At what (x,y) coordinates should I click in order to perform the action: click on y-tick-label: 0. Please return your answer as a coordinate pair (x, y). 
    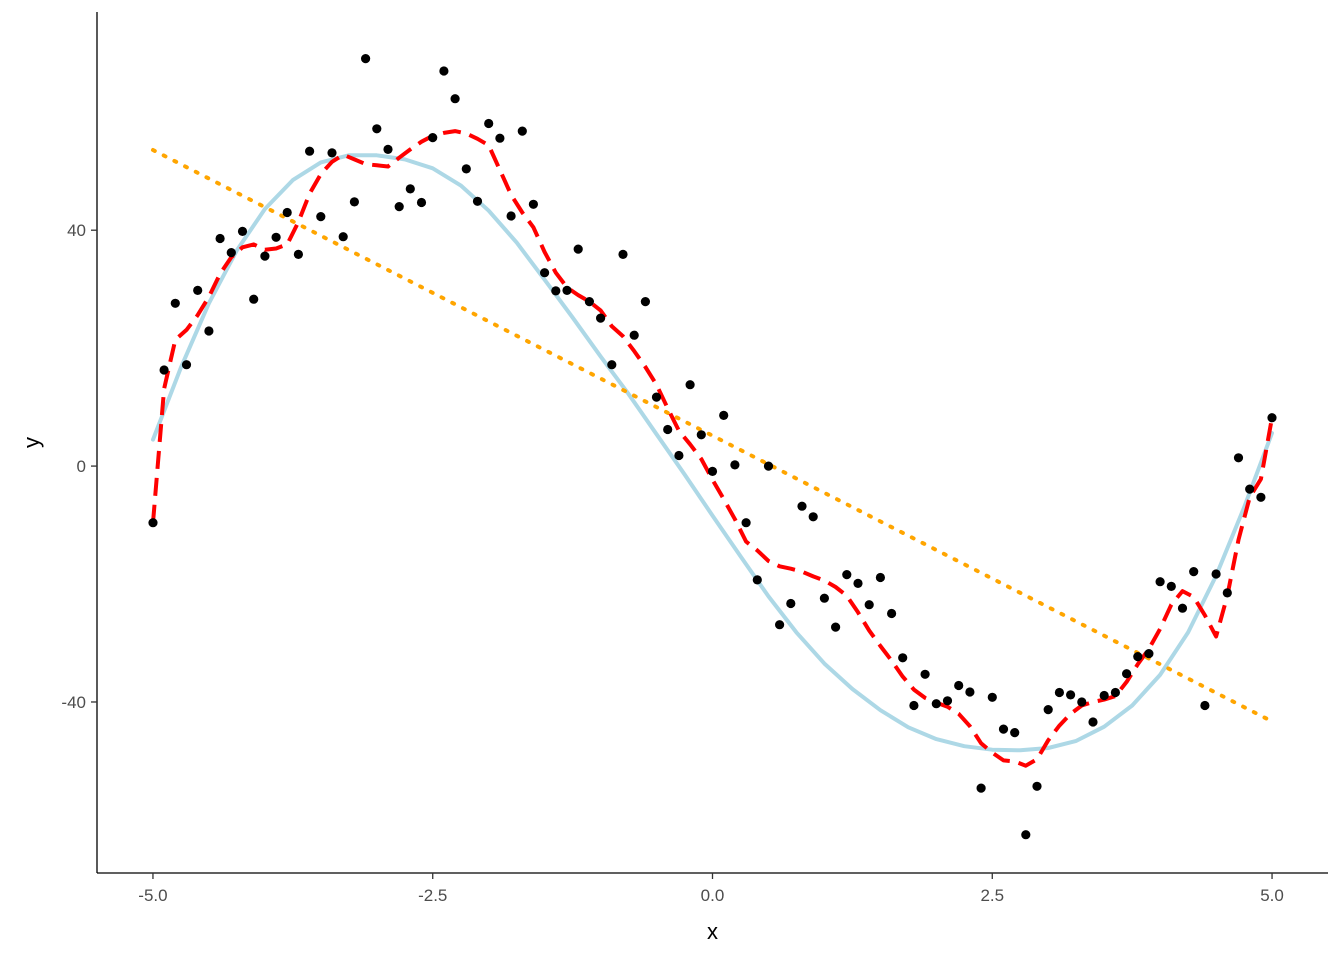
    Looking at the image, I should click on (81, 466).